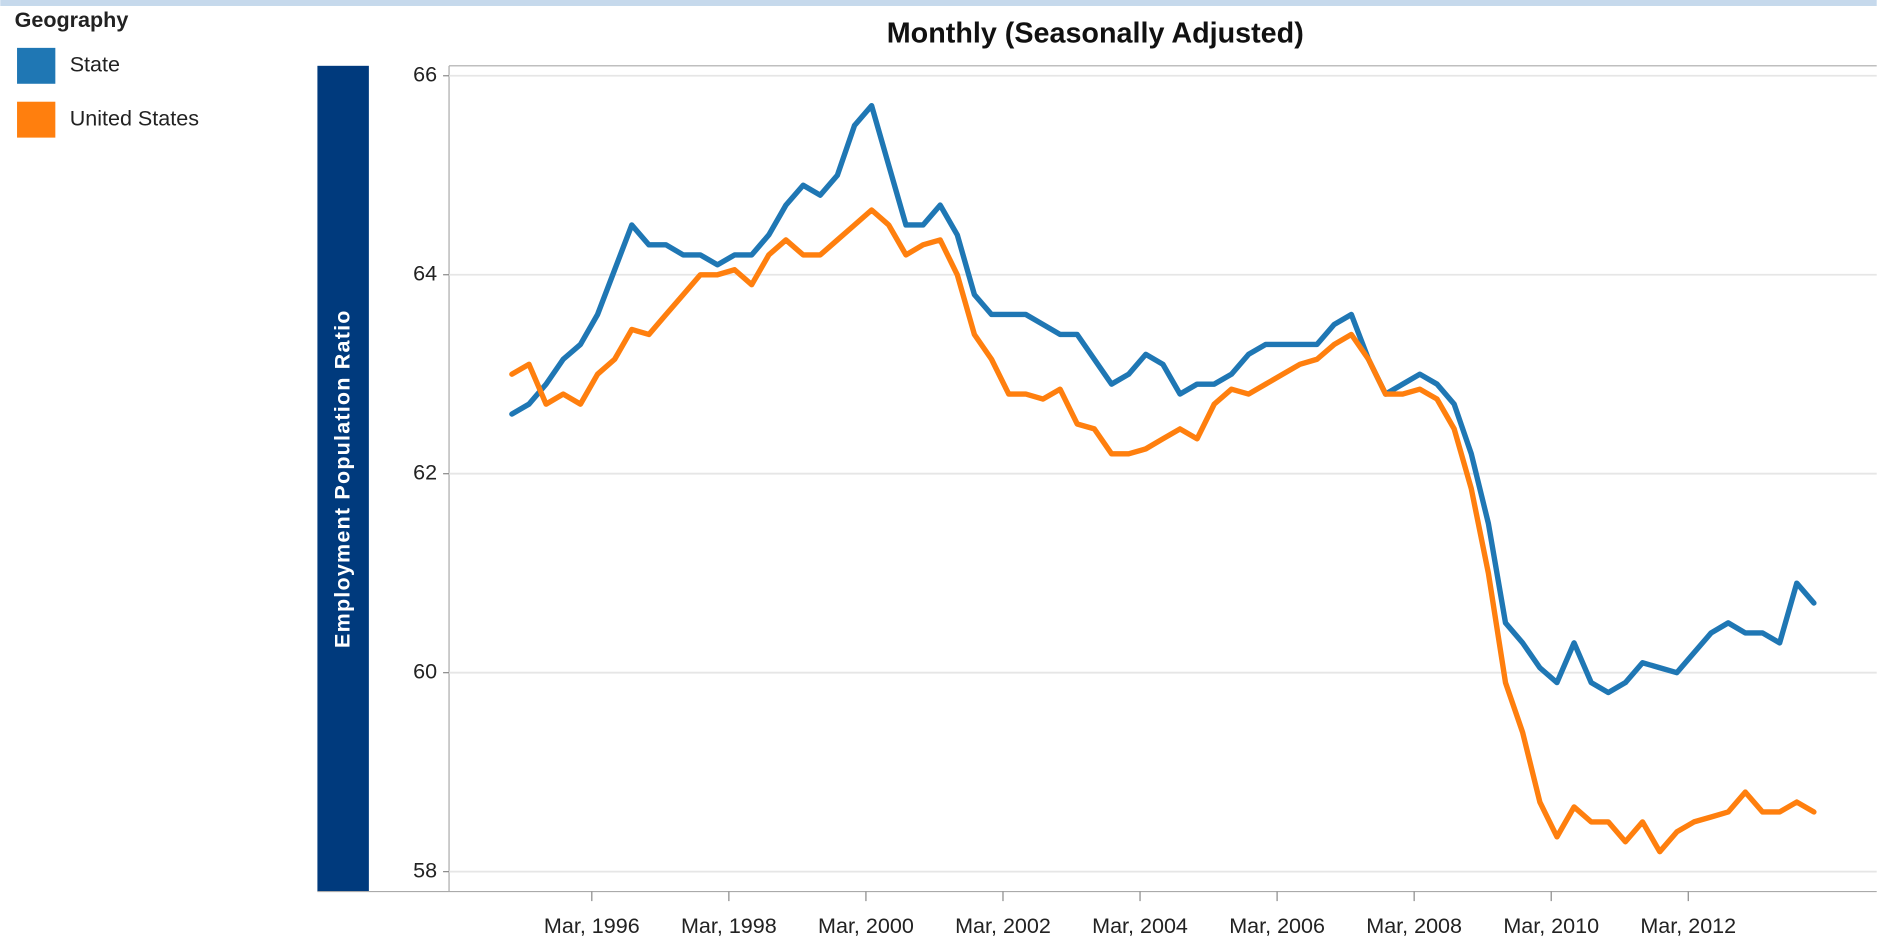  Describe the element at coordinates (1003, 926) in the screenshot. I see `x-tick-label: Mar, 2002` at that location.